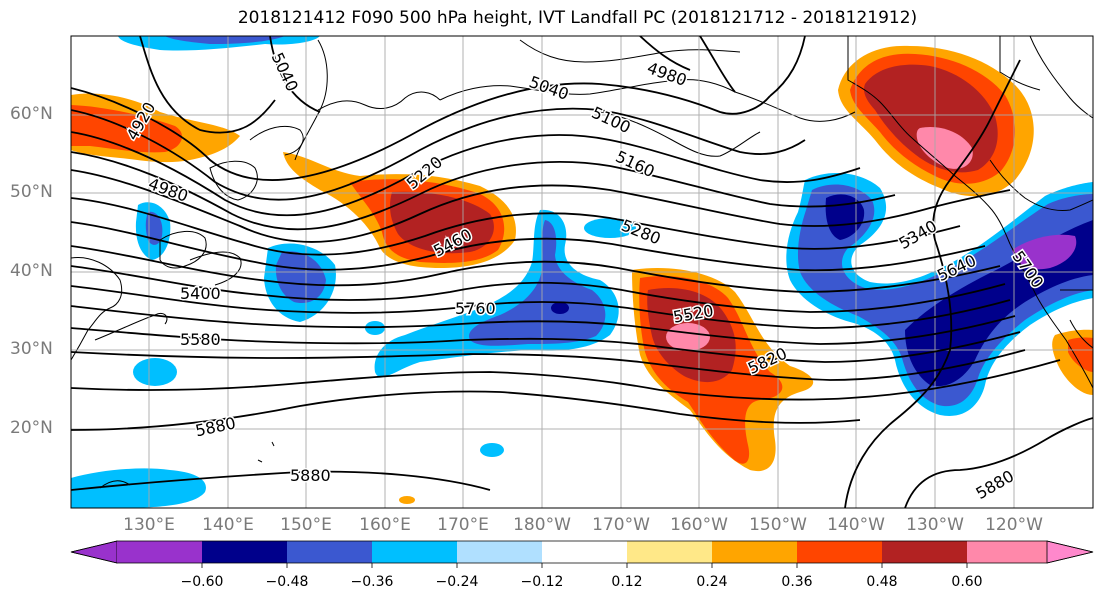 The width and height of the screenshot is (1105, 601). What do you see at coordinates (797, 582) in the screenshot?
I see `colorbar-tick-label: 0.36` at bounding box center [797, 582].